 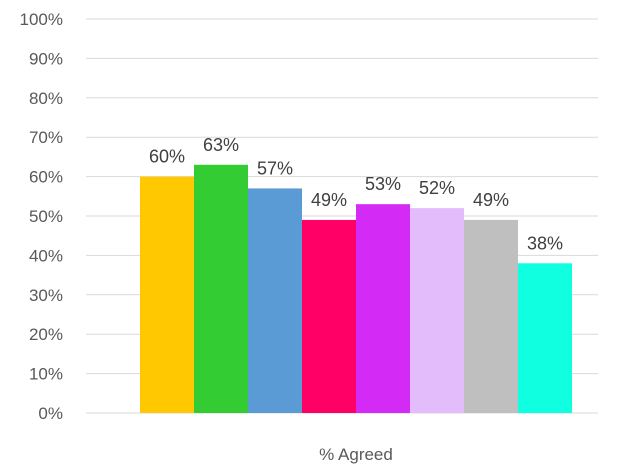 What do you see at coordinates (41, 19) in the screenshot?
I see `y-tick-label: 100%` at bounding box center [41, 19].